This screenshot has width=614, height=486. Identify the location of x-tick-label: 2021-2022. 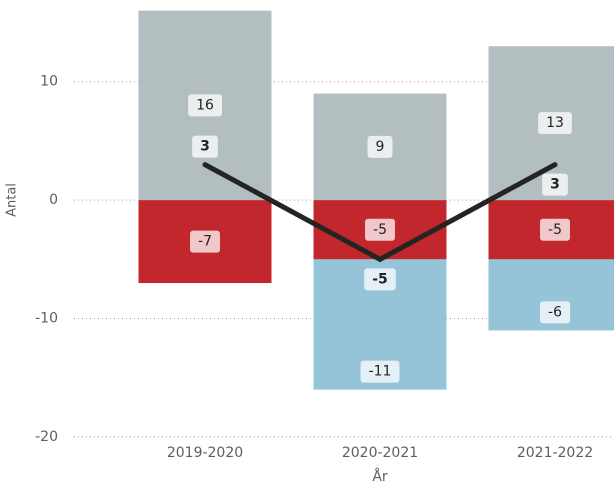
(555, 453).